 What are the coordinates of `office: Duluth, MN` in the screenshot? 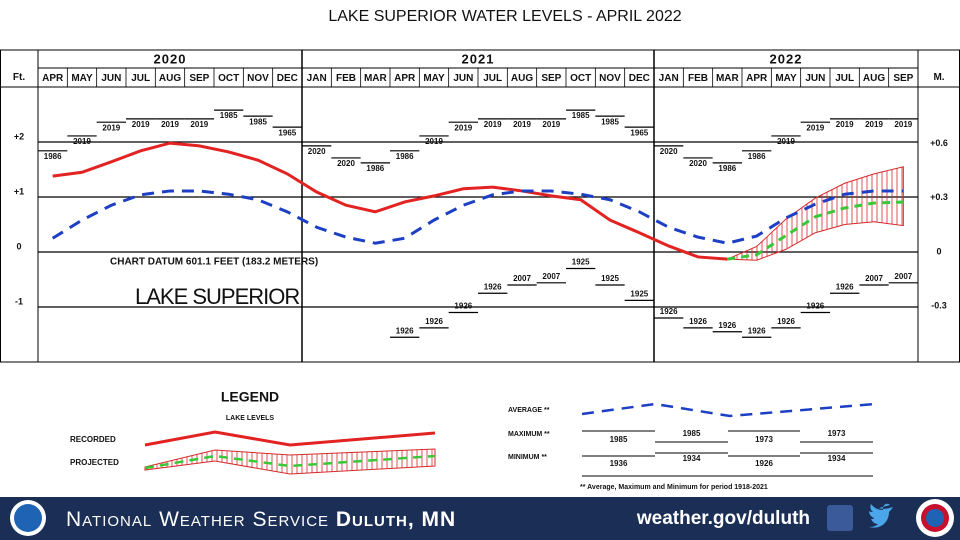 It's located at (396, 519).